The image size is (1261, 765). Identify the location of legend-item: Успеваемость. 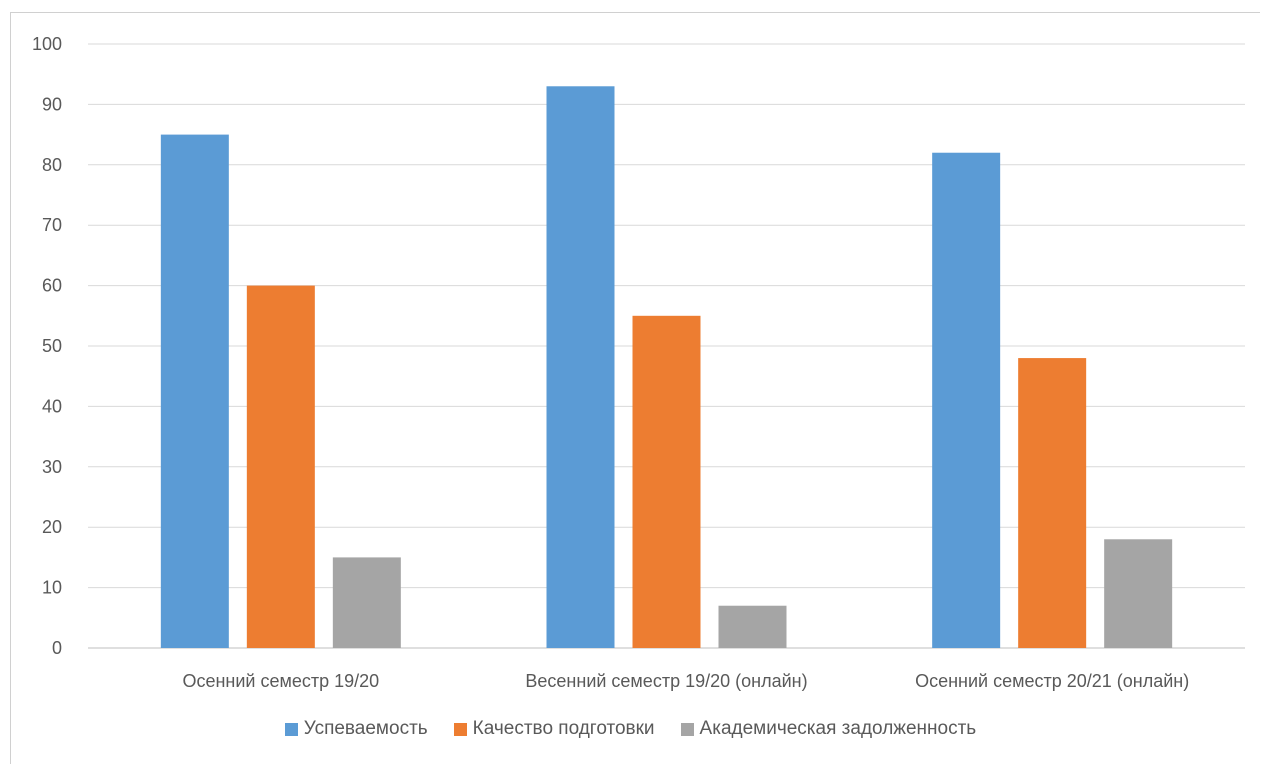
(356, 729).